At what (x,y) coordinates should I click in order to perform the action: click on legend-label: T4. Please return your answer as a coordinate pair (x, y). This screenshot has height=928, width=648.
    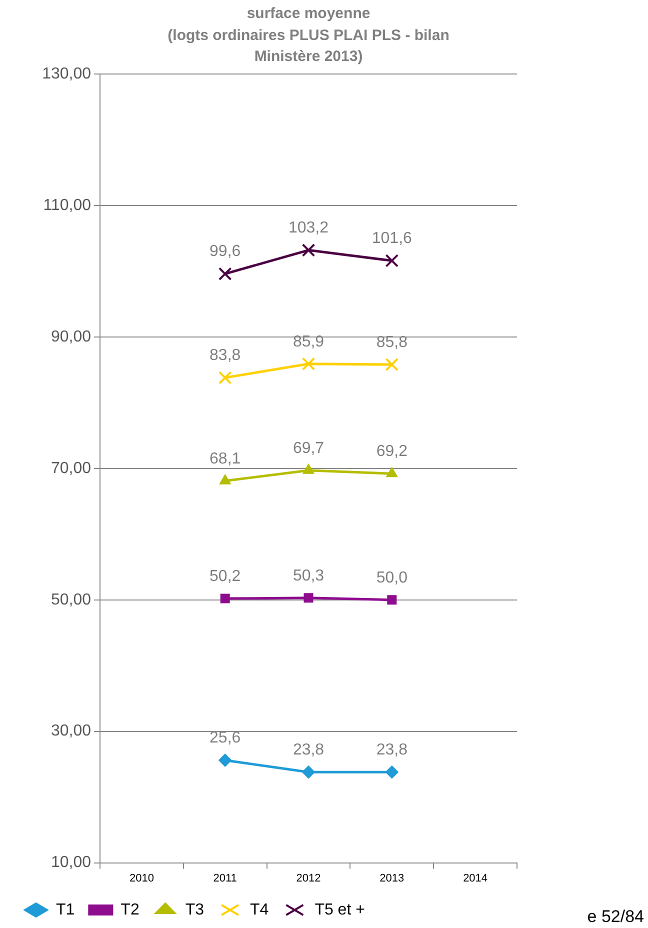
    Looking at the image, I should click on (259, 909).